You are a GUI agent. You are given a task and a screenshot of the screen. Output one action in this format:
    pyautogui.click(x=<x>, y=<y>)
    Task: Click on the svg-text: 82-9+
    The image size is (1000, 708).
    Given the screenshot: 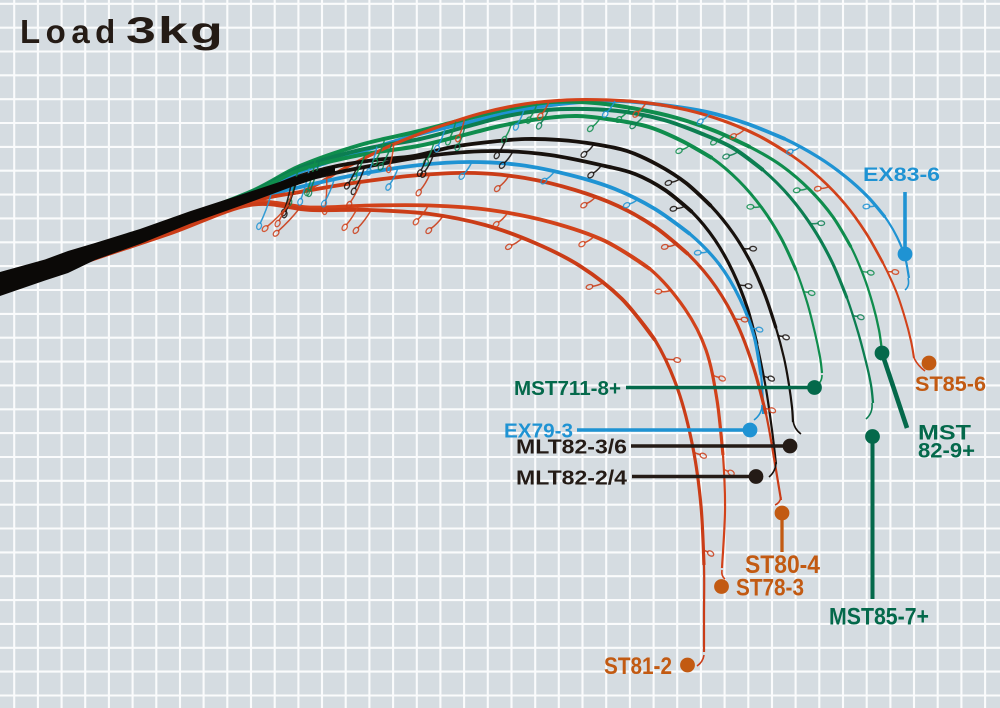 What is the action you would take?
    pyautogui.click(x=946, y=451)
    